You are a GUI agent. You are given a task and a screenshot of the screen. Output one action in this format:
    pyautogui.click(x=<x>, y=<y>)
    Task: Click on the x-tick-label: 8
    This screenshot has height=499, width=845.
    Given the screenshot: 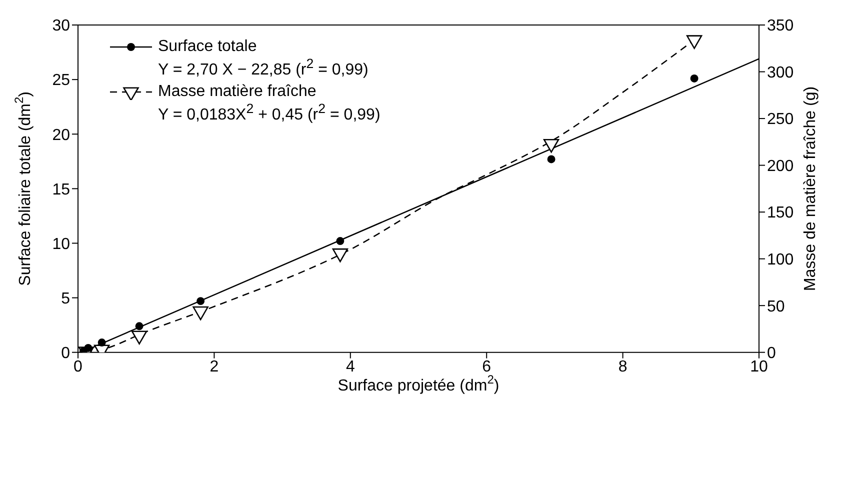 What is the action you would take?
    pyautogui.click(x=623, y=367)
    